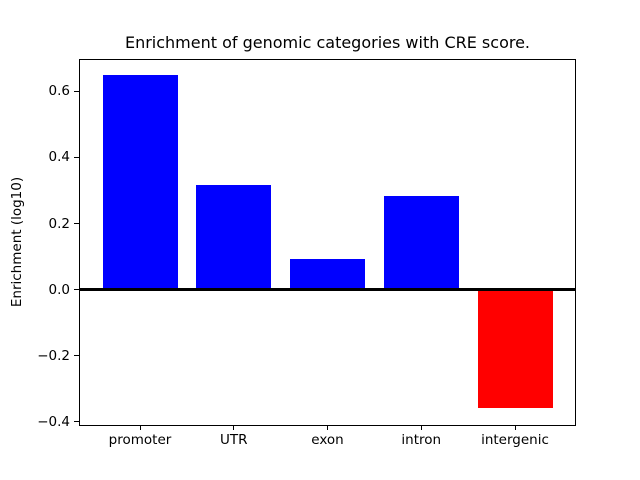  I want to click on bar-intron, so click(421, 243).